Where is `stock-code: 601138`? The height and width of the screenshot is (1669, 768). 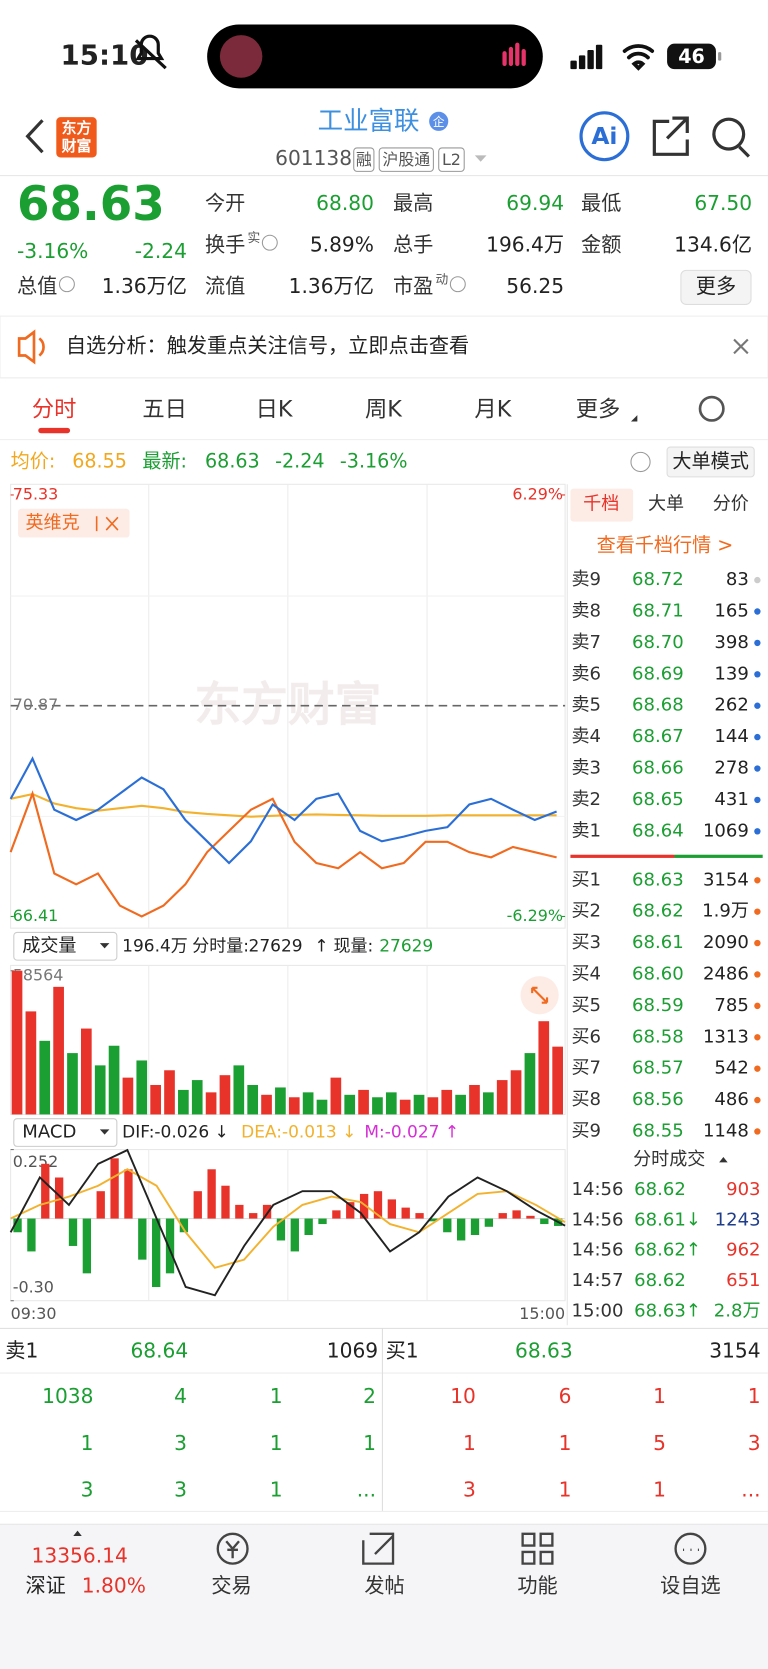
stock-code: 601138 is located at coordinates (313, 158).